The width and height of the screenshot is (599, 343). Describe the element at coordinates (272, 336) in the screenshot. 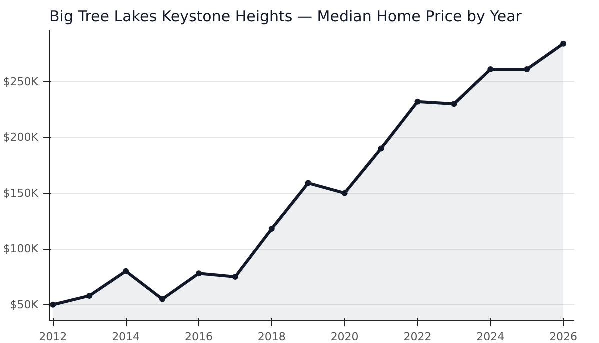

I see `x-tick-label: 2018` at that location.